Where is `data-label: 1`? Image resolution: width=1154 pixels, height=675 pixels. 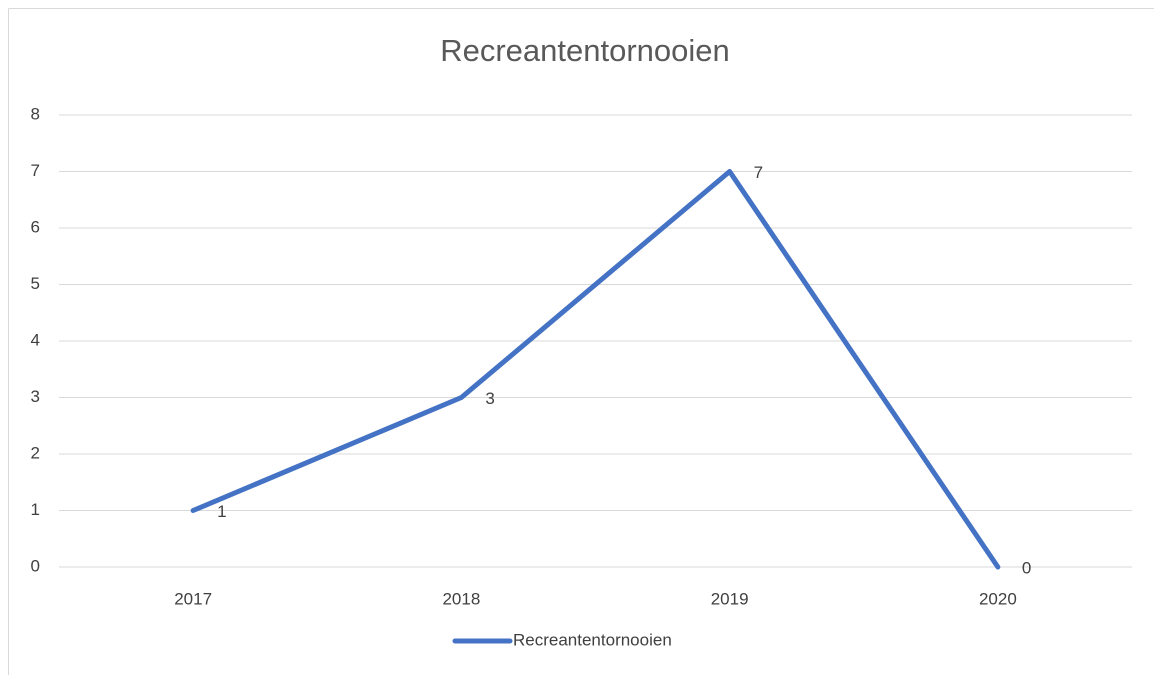
data-label: 1 is located at coordinates (221, 511).